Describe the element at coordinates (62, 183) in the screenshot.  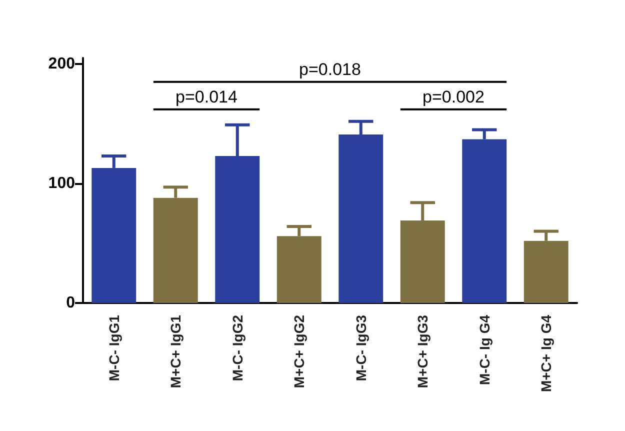
I see `y-tick-label: 100` at that location.